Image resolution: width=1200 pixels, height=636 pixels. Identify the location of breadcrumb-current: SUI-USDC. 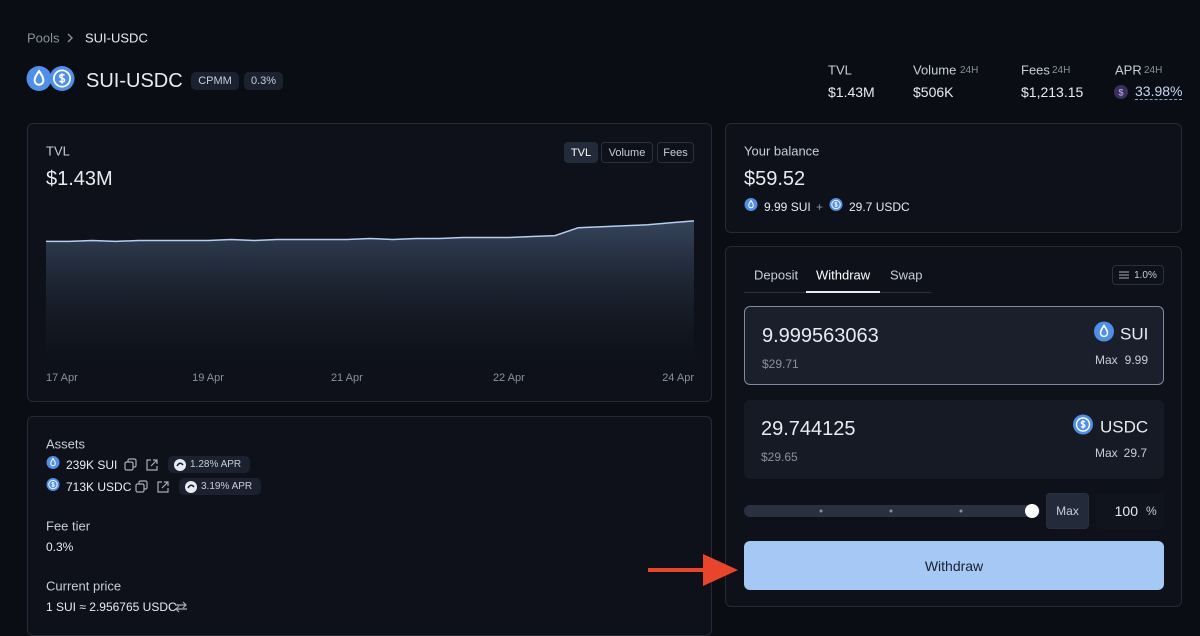
(116, 38).